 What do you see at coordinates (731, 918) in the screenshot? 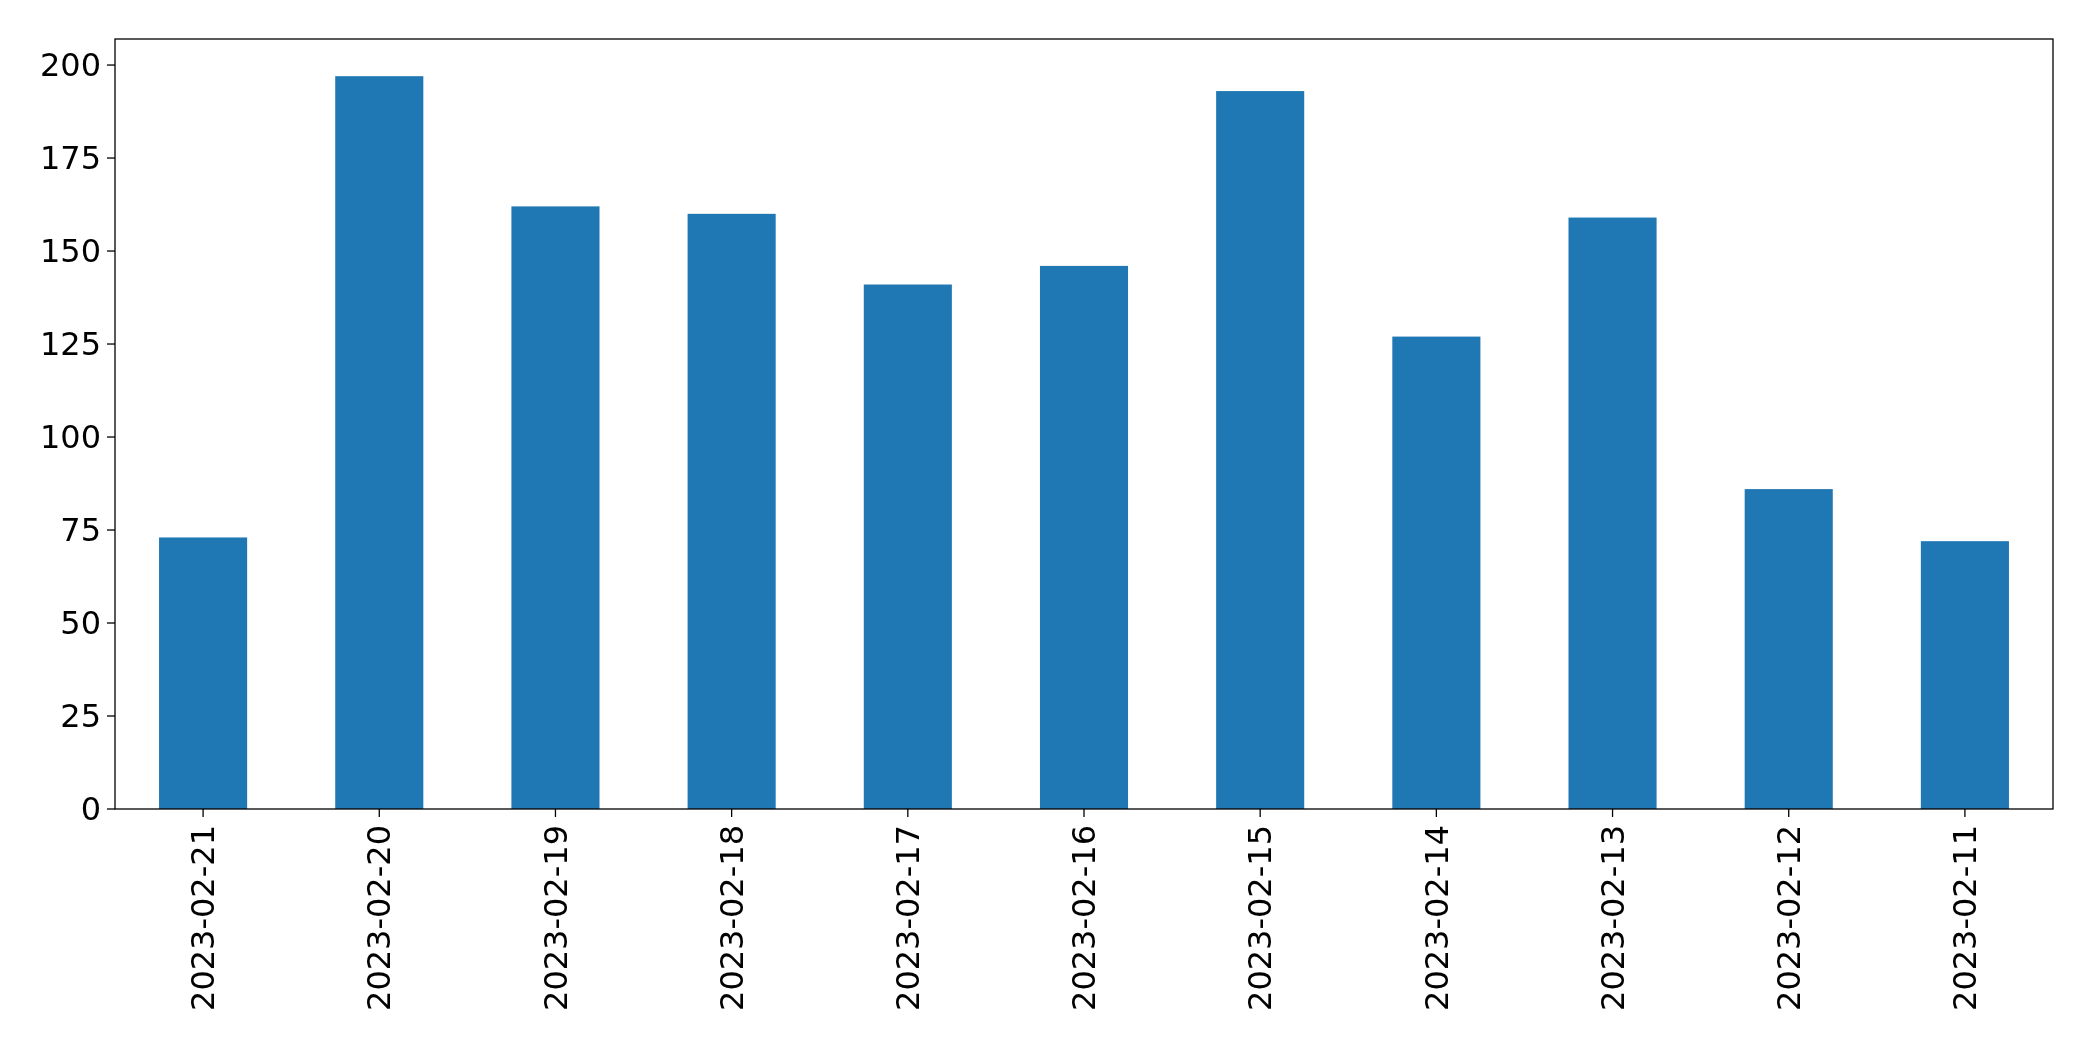
I see `x-tick-label: 2023-02-18` at bounding box center [731, 918].